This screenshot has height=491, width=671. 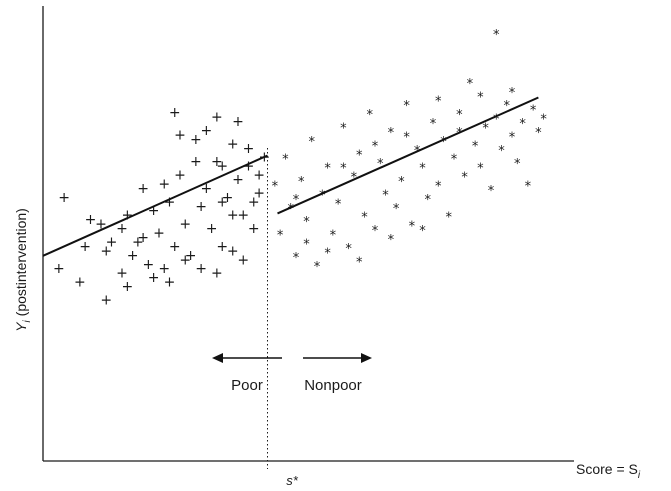 What do you see at coordinates (23, 270) in the screenshot?
I see `y-axis-label: Yi (postintervention)` at bounding box center [23, 270].